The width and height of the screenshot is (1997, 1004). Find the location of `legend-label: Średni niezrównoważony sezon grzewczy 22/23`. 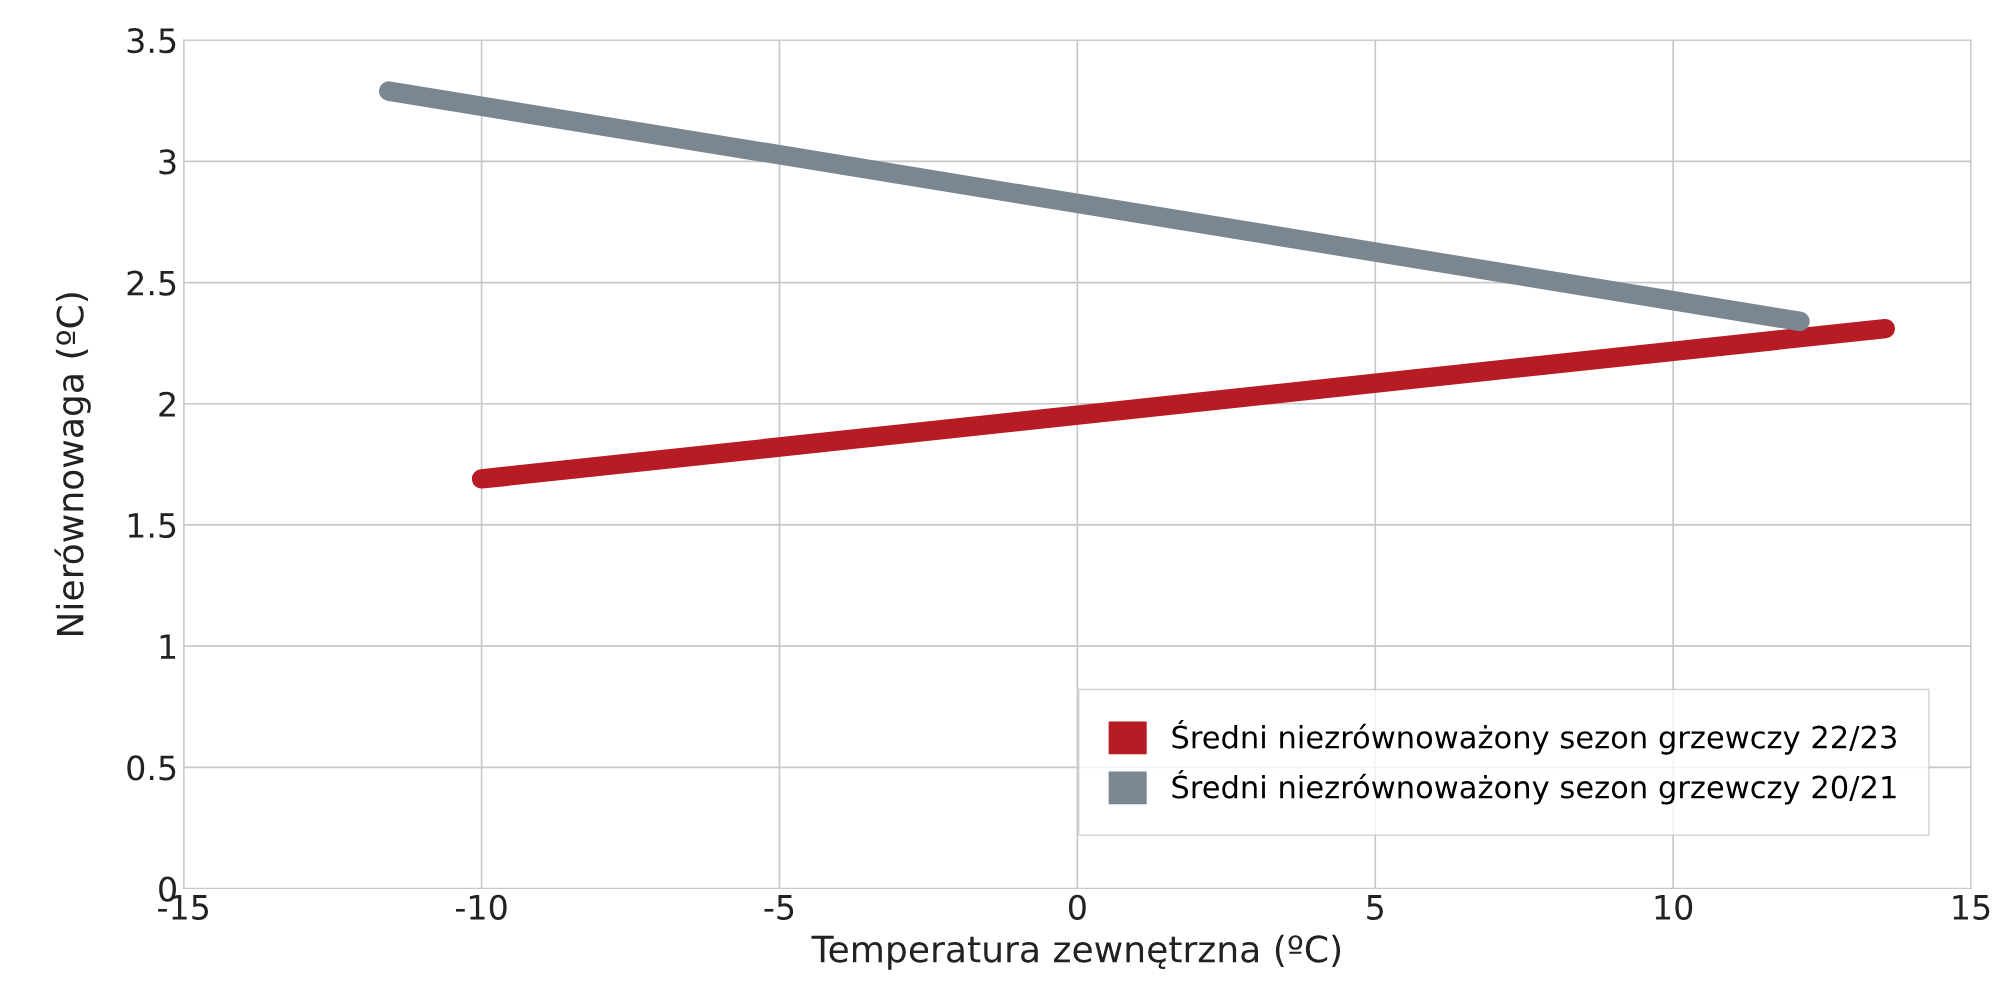

legend-label: Średni niezrównoważony sezon grzewczy 22/23 is located at coordinates (1534, 737).